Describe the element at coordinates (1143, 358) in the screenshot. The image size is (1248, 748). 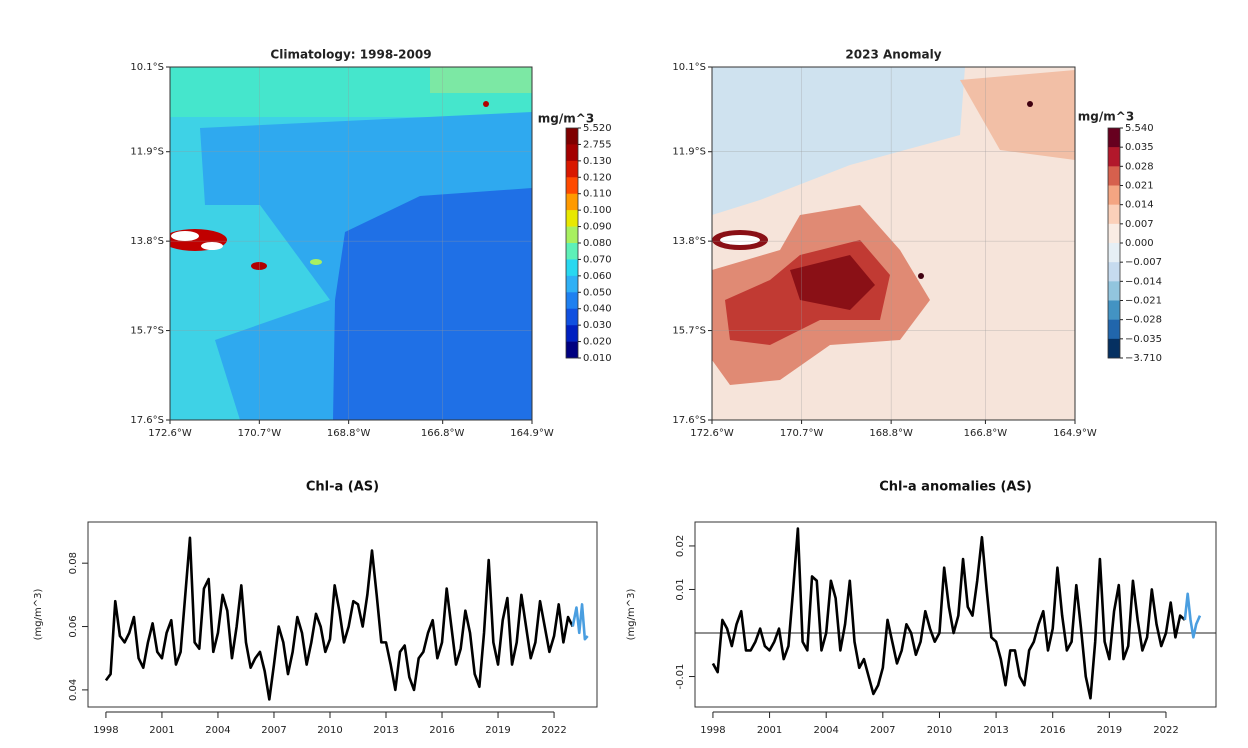
I see `colorbar-tick-label: −3.710` at that location.